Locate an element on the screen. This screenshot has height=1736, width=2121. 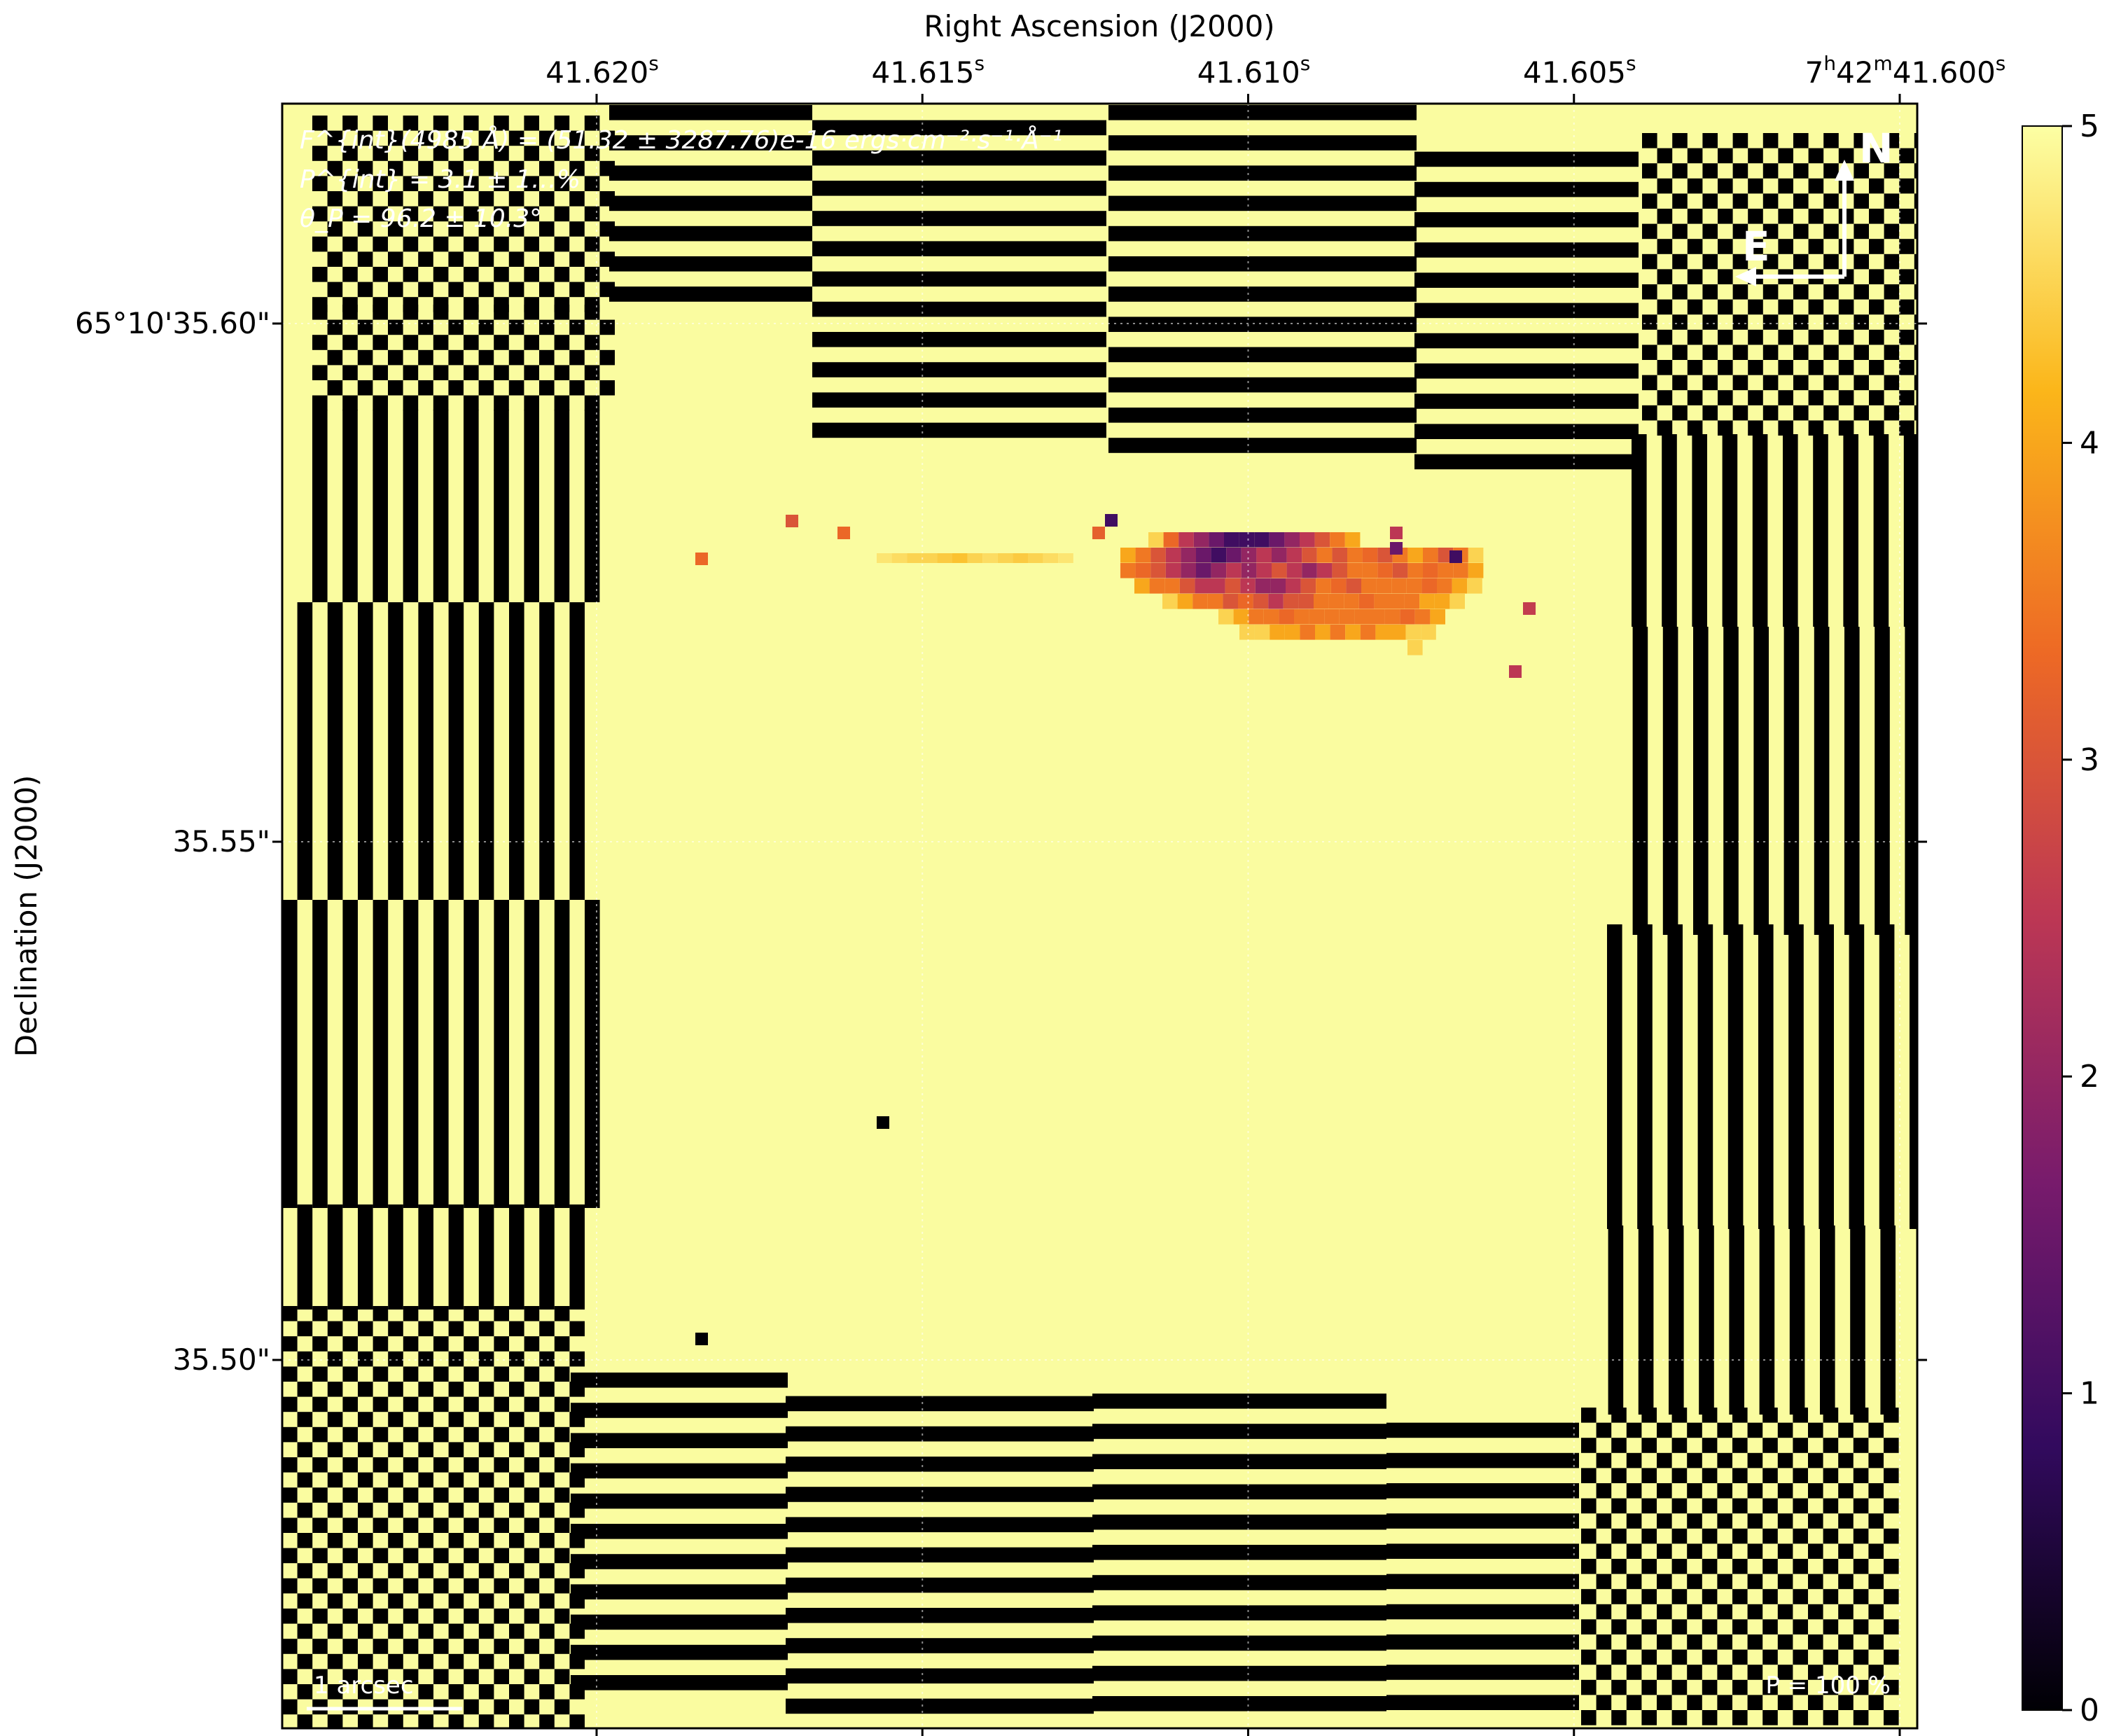
x-tick-label-s-sup: s is located at coordinates (2001, 63).